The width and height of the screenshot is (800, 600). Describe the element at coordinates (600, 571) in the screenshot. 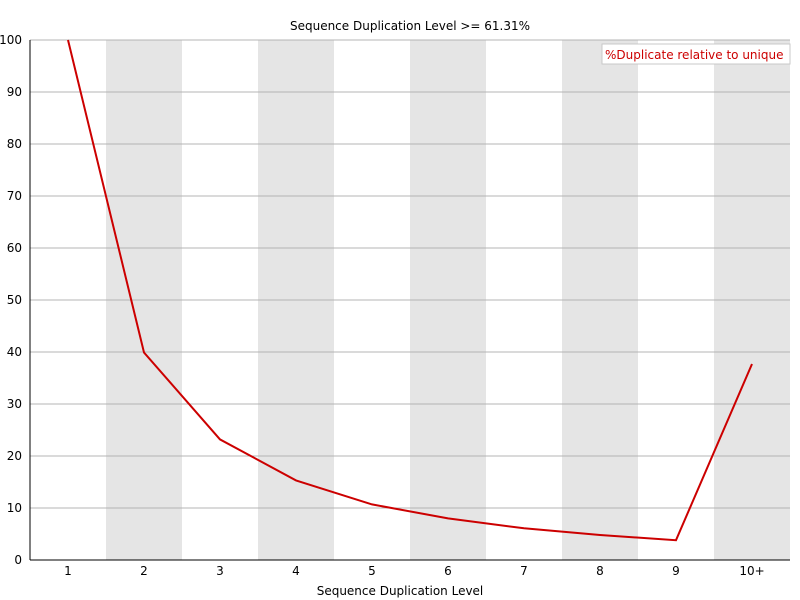

I see `x-tick-label: 8` at that location.